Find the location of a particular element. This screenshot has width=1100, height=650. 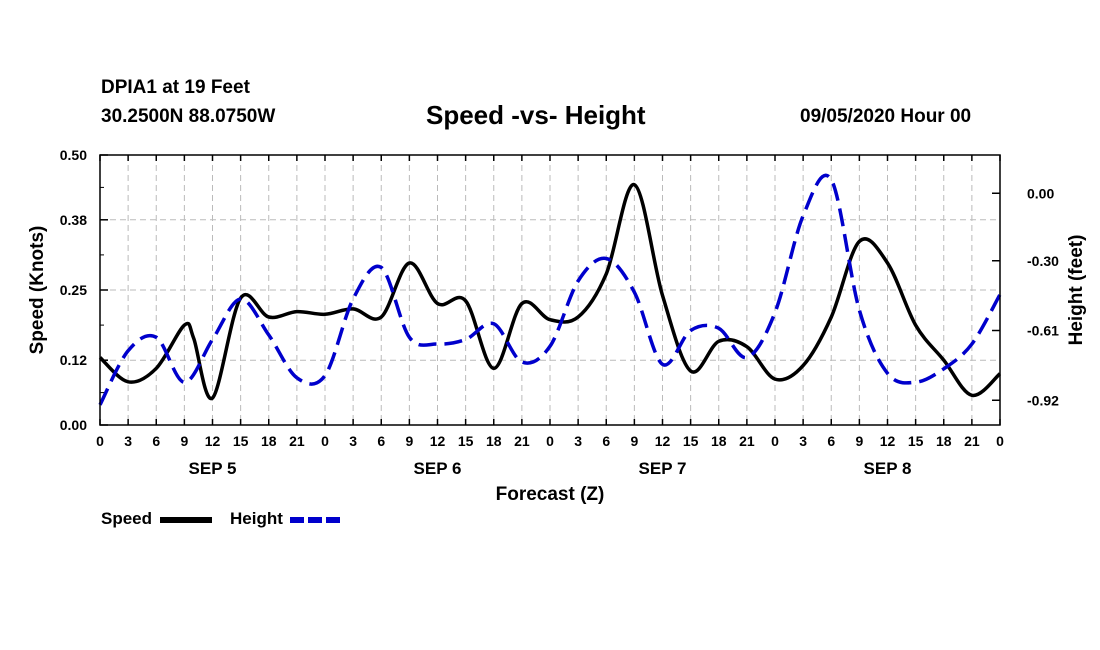

y-tick-label: 0.12 is located at coordinates (73, 360).